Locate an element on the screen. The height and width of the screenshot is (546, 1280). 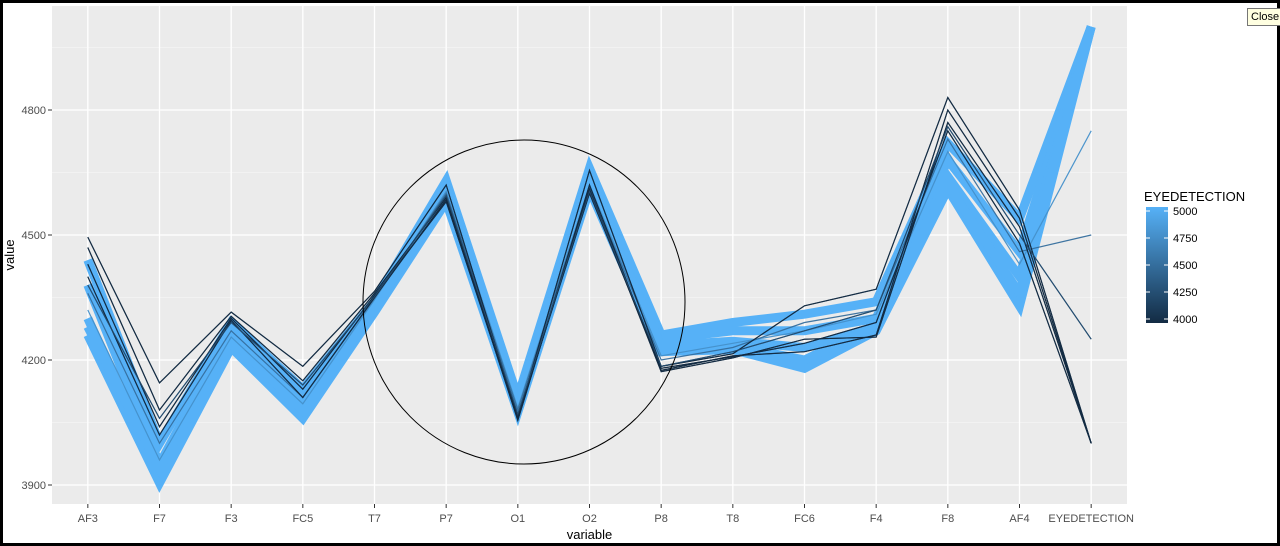
x-tick-label: F7 is located at coordinates (159, 519).